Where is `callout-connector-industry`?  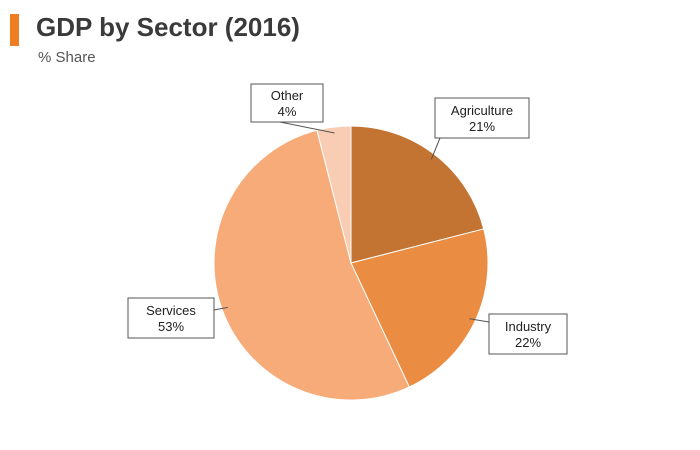
callout-connector-industry is located at coordinates (479, 320).